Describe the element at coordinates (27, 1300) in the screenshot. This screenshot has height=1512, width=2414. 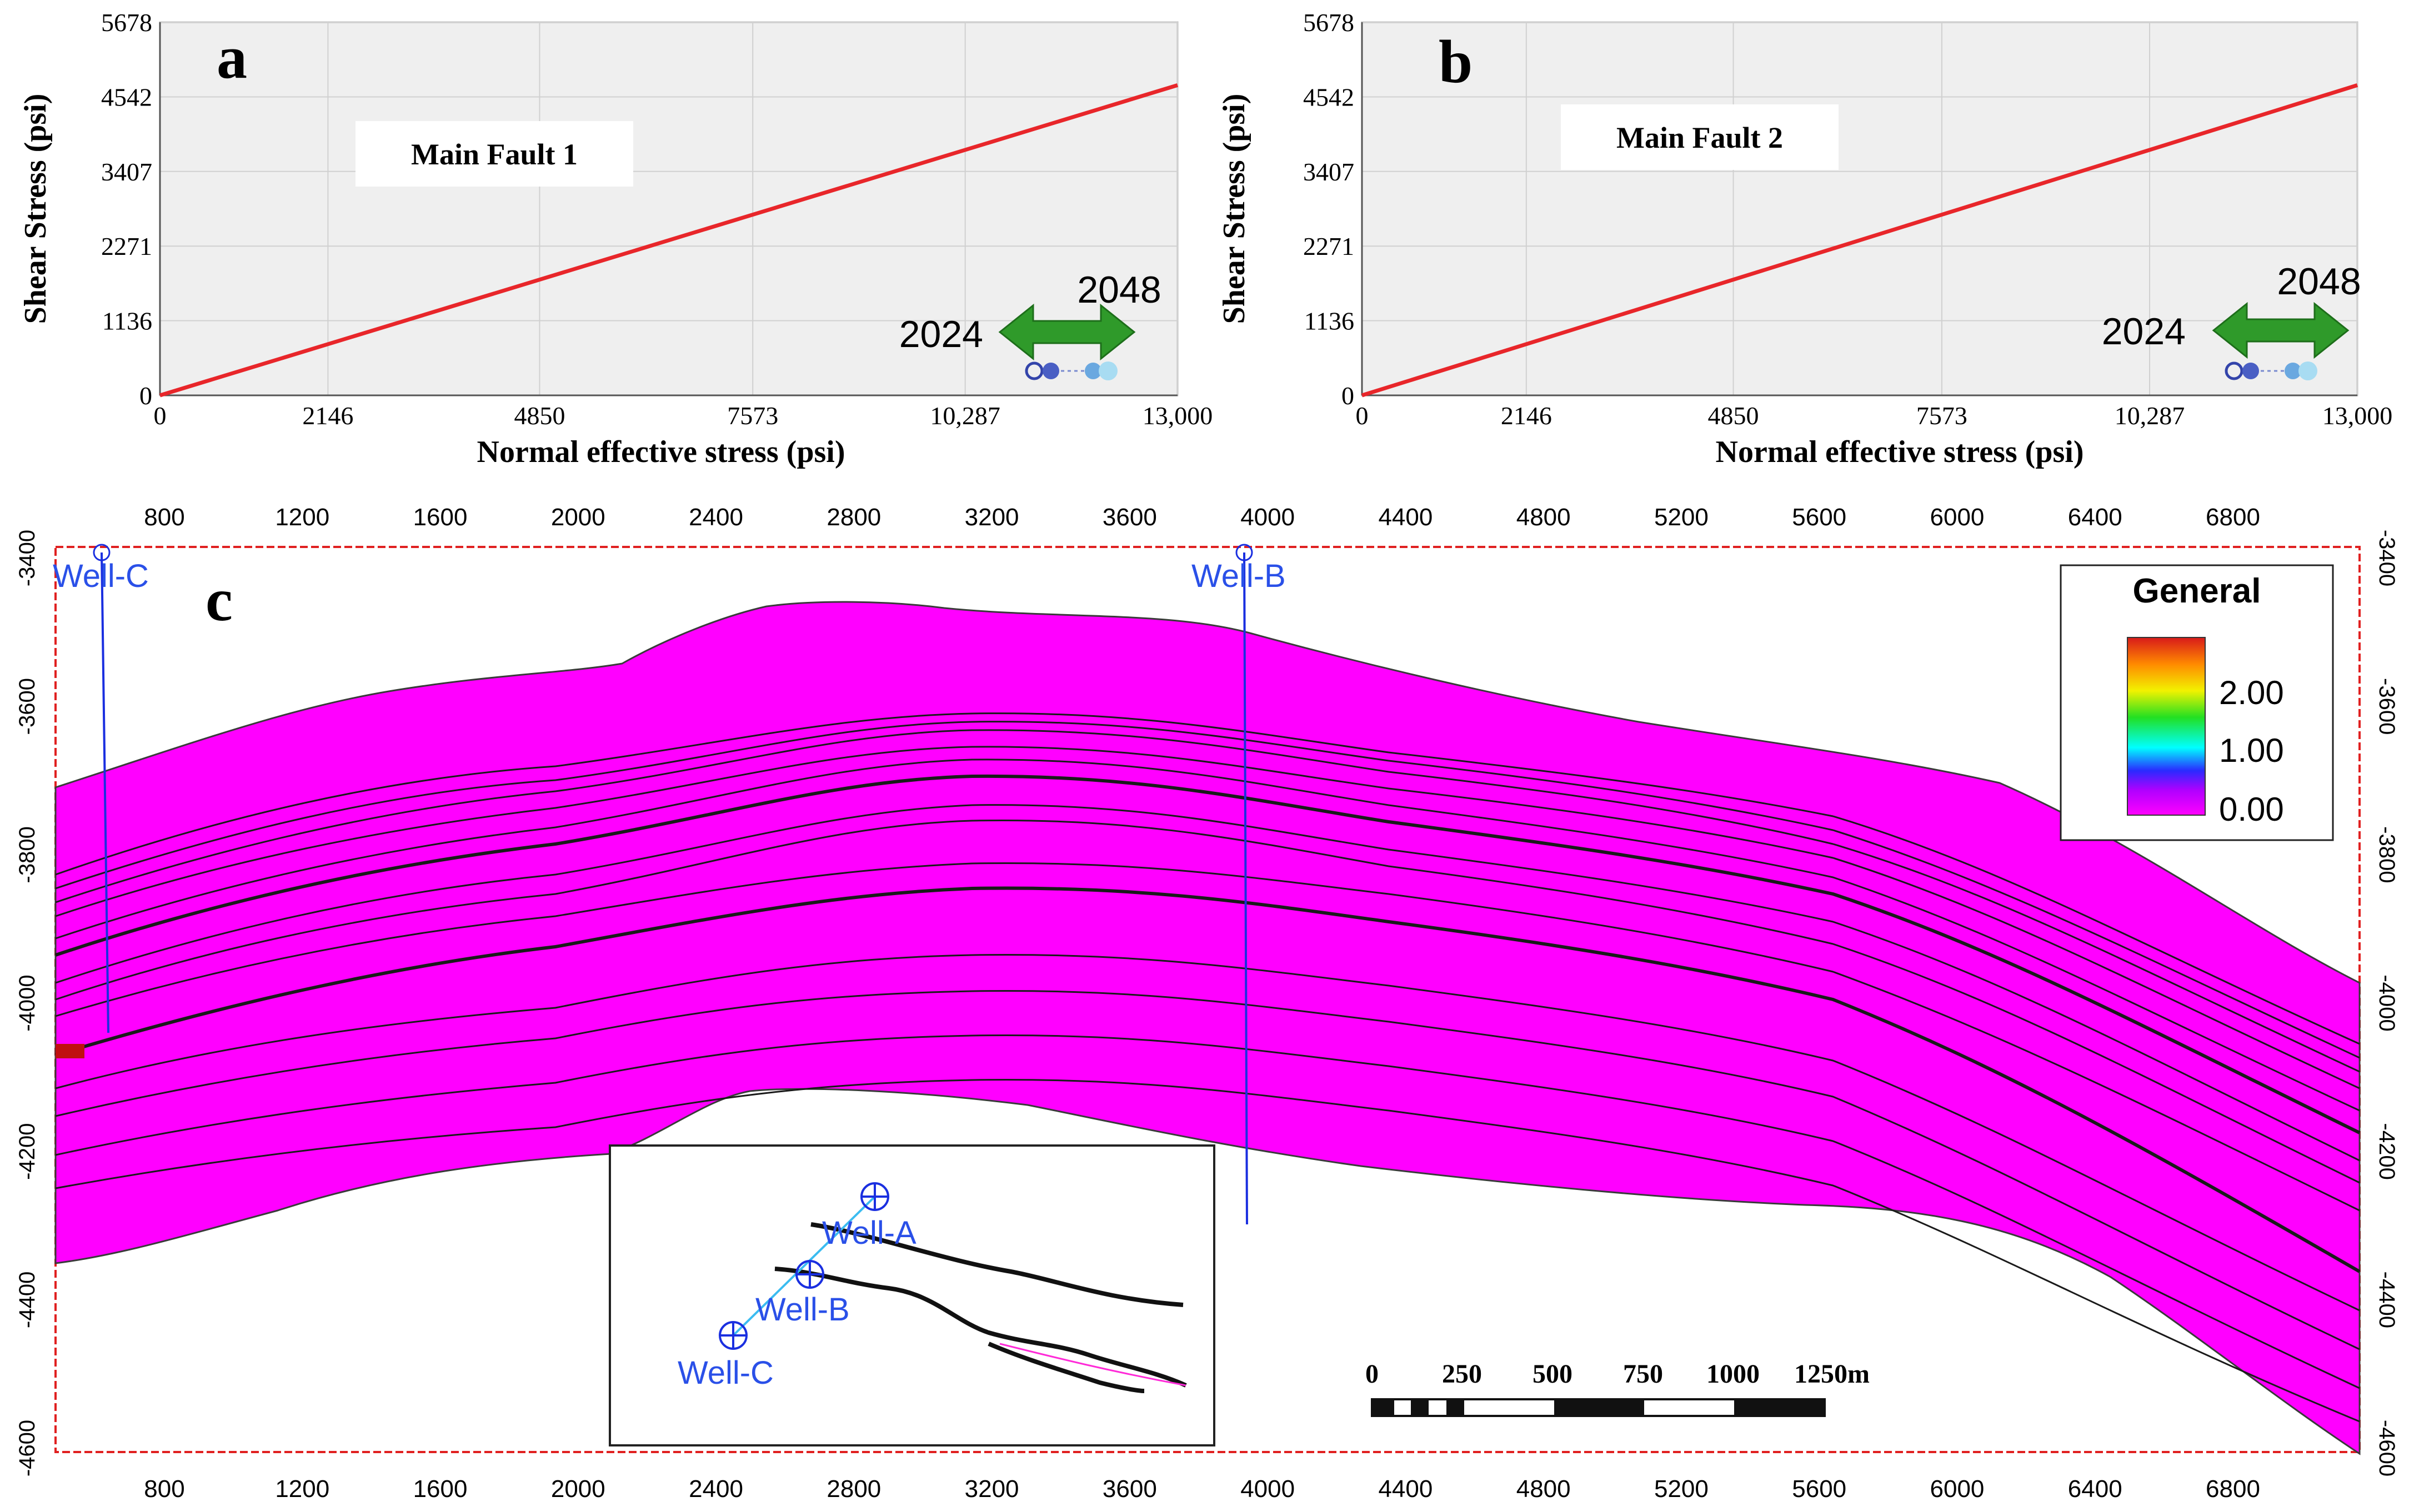
I see `y-tick-label-left: -4400` at that location.